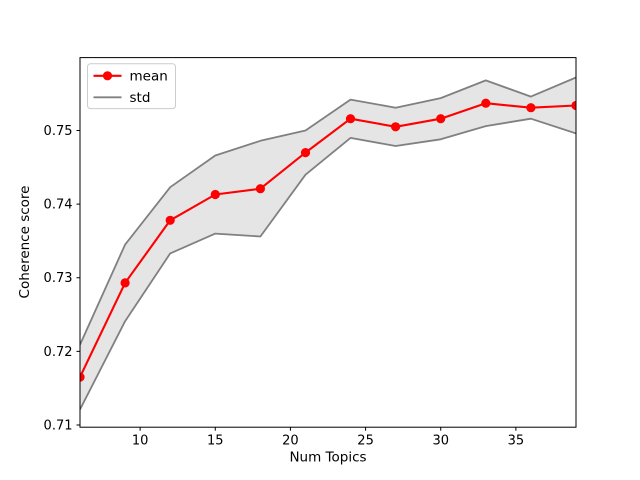  I want to click on y-tick-label: 0.74, so click(58, 205).